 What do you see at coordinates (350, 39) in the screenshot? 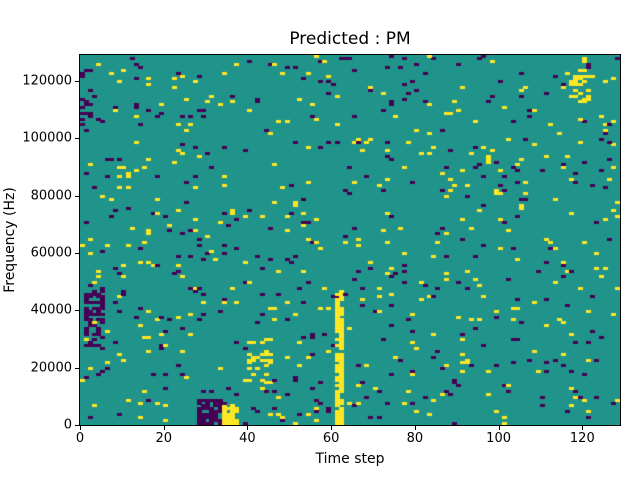
I see `chart-title: Predicted : PM` at bounding box center [350, 39].